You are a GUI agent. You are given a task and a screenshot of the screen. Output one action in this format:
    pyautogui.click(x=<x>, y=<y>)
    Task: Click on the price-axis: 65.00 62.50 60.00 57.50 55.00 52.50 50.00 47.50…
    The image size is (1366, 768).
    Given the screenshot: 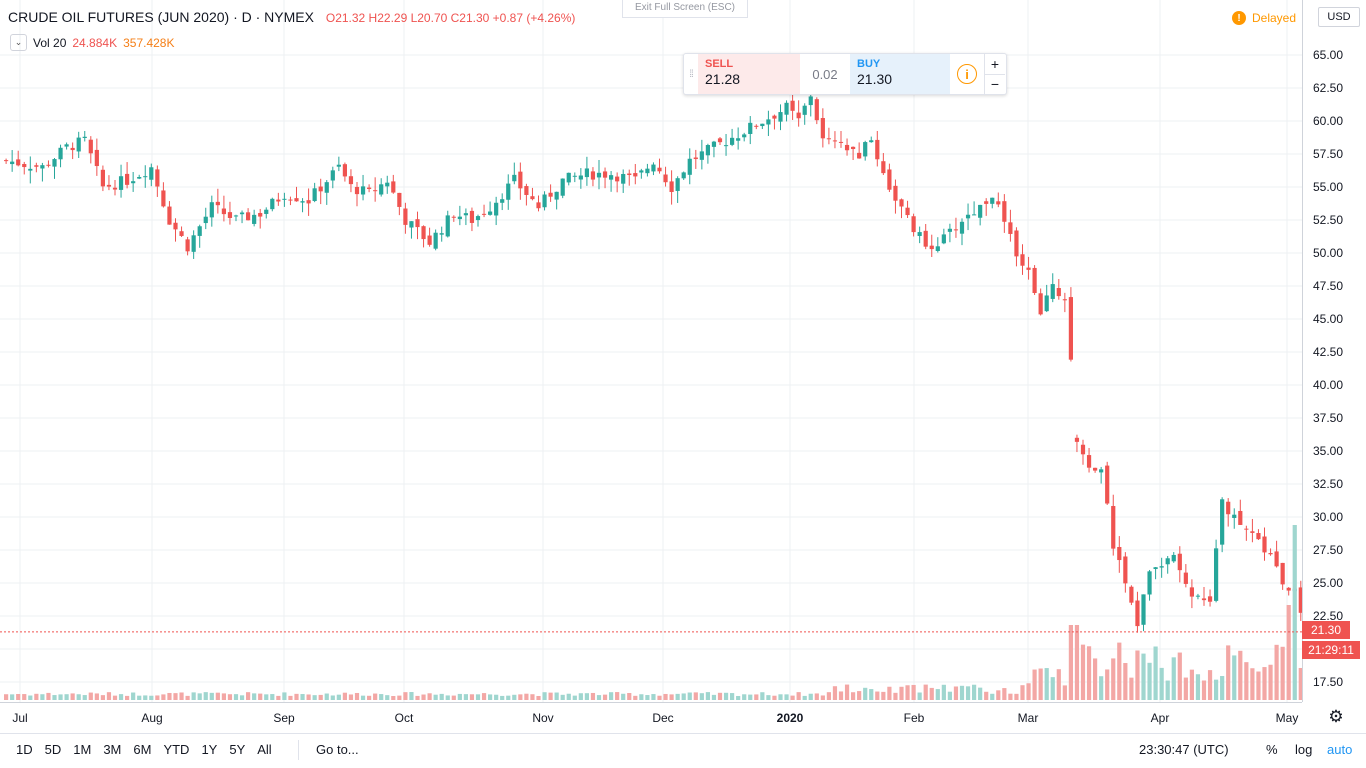 What is the action you would take?
    pyautogui.click(x=1334, y=351)
    